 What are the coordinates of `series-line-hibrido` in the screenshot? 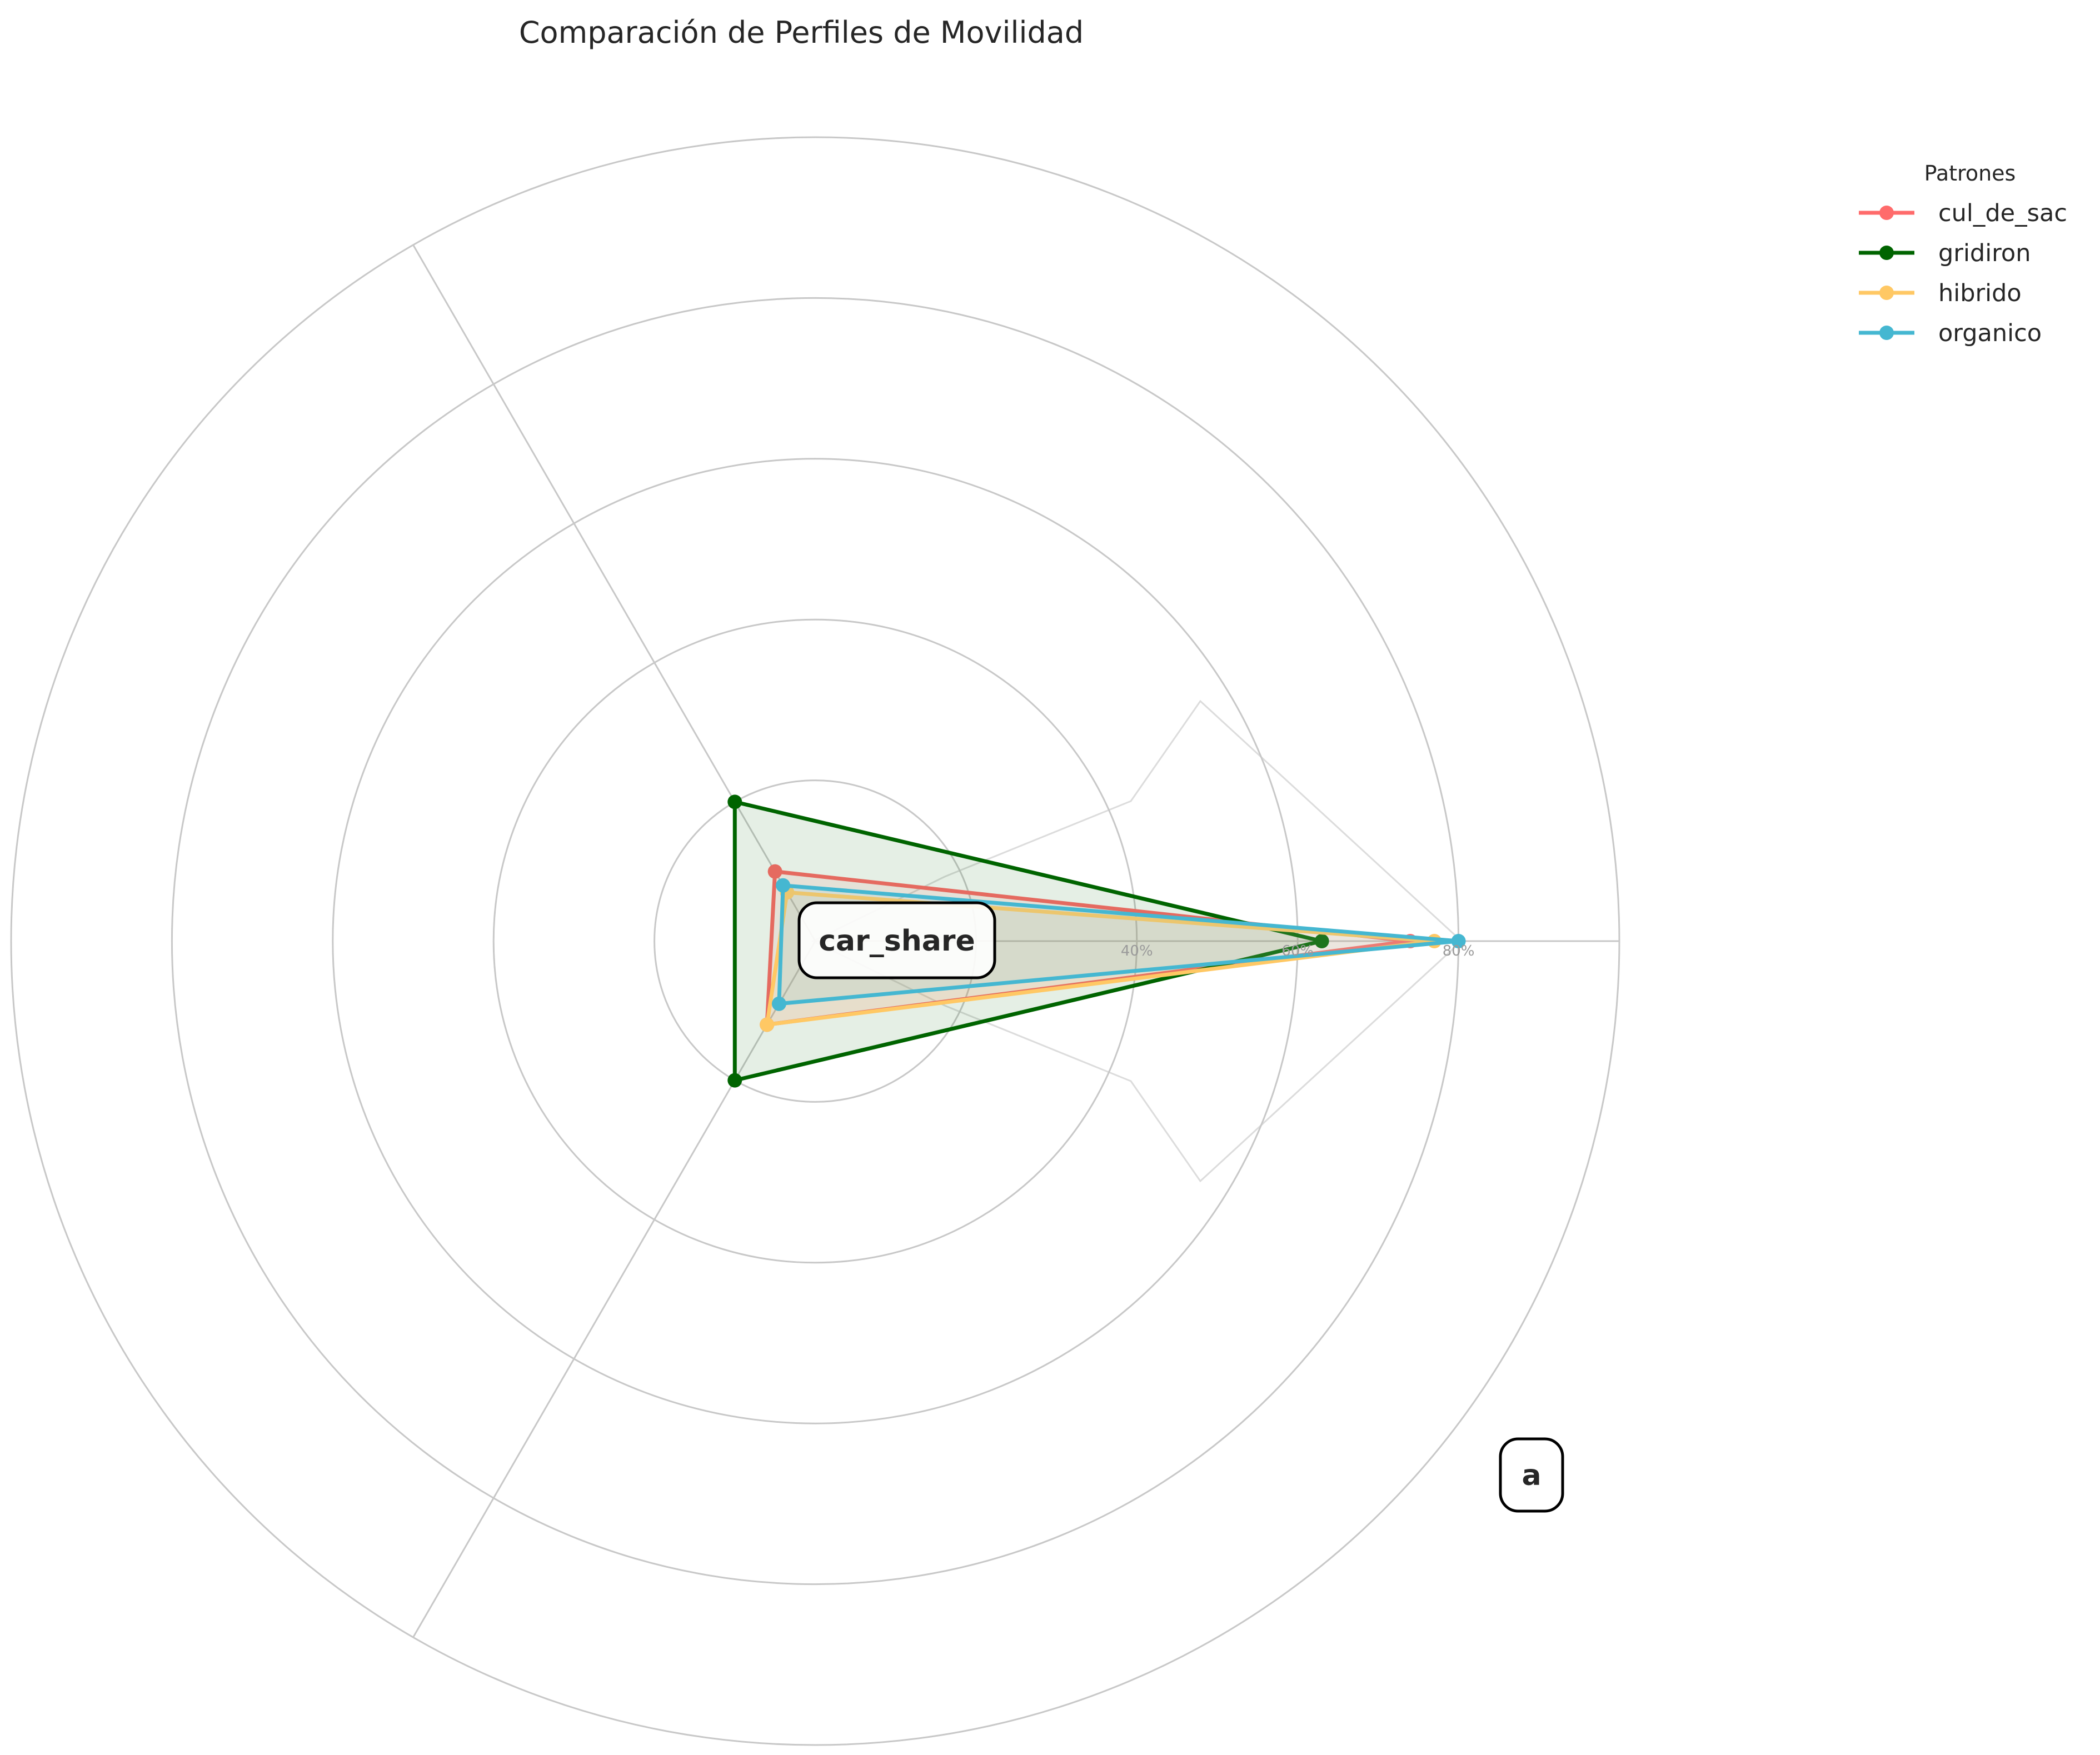 It's located at (1100, 958).